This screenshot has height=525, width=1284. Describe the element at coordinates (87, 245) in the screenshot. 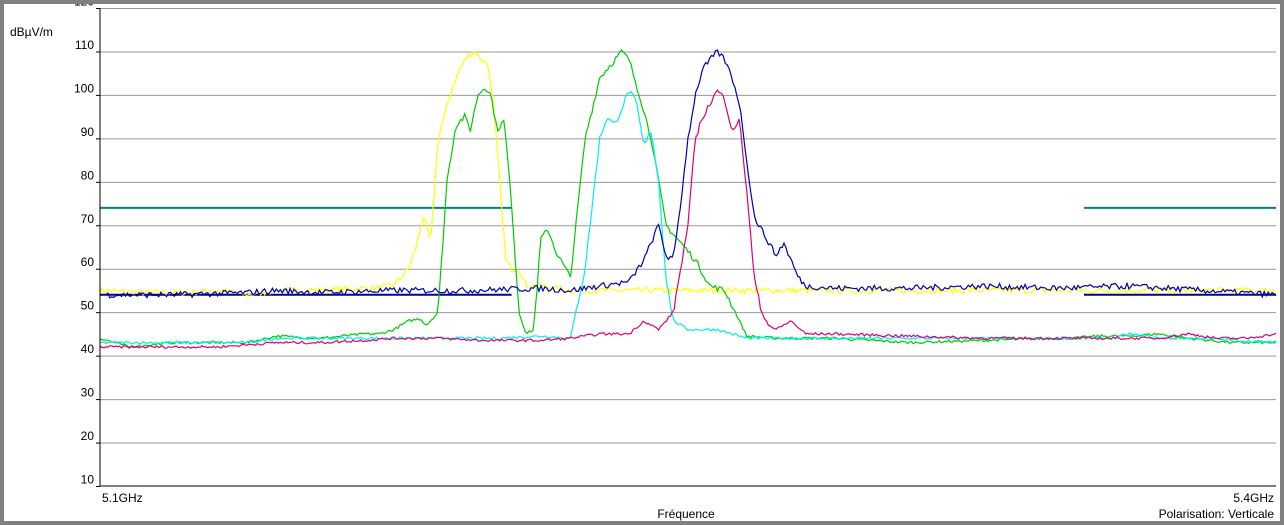

I see `y-tick-labels: 10 20 30 40 50 60 70 80 90 100 110 120` at that location.